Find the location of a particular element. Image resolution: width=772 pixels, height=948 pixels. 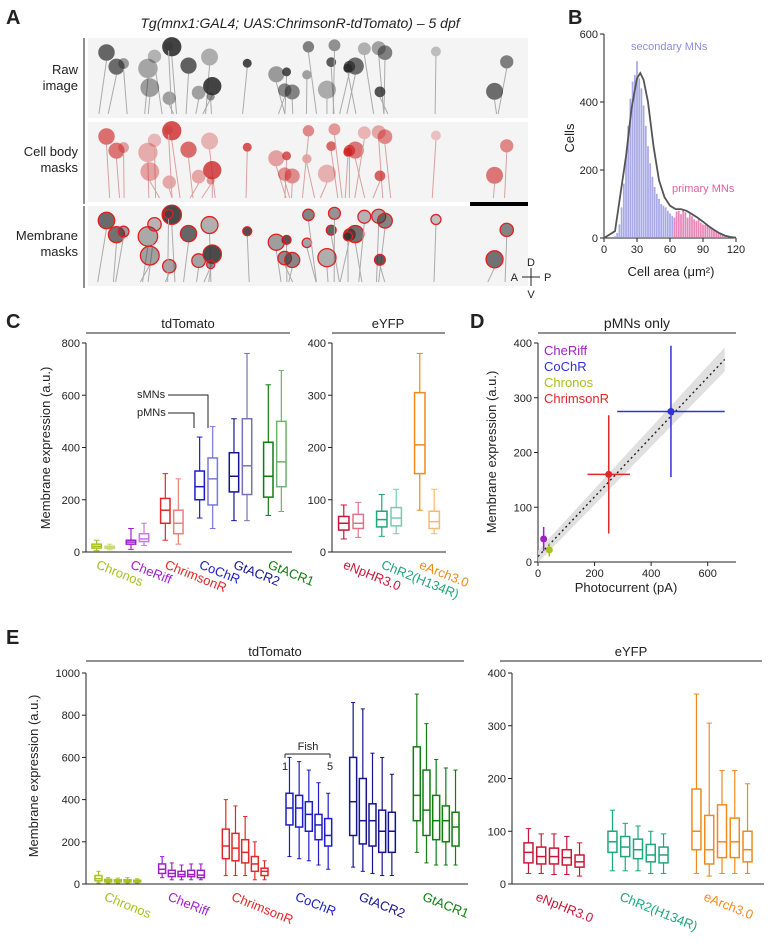

data-point-cheriff is located at coordinates (544, 539).